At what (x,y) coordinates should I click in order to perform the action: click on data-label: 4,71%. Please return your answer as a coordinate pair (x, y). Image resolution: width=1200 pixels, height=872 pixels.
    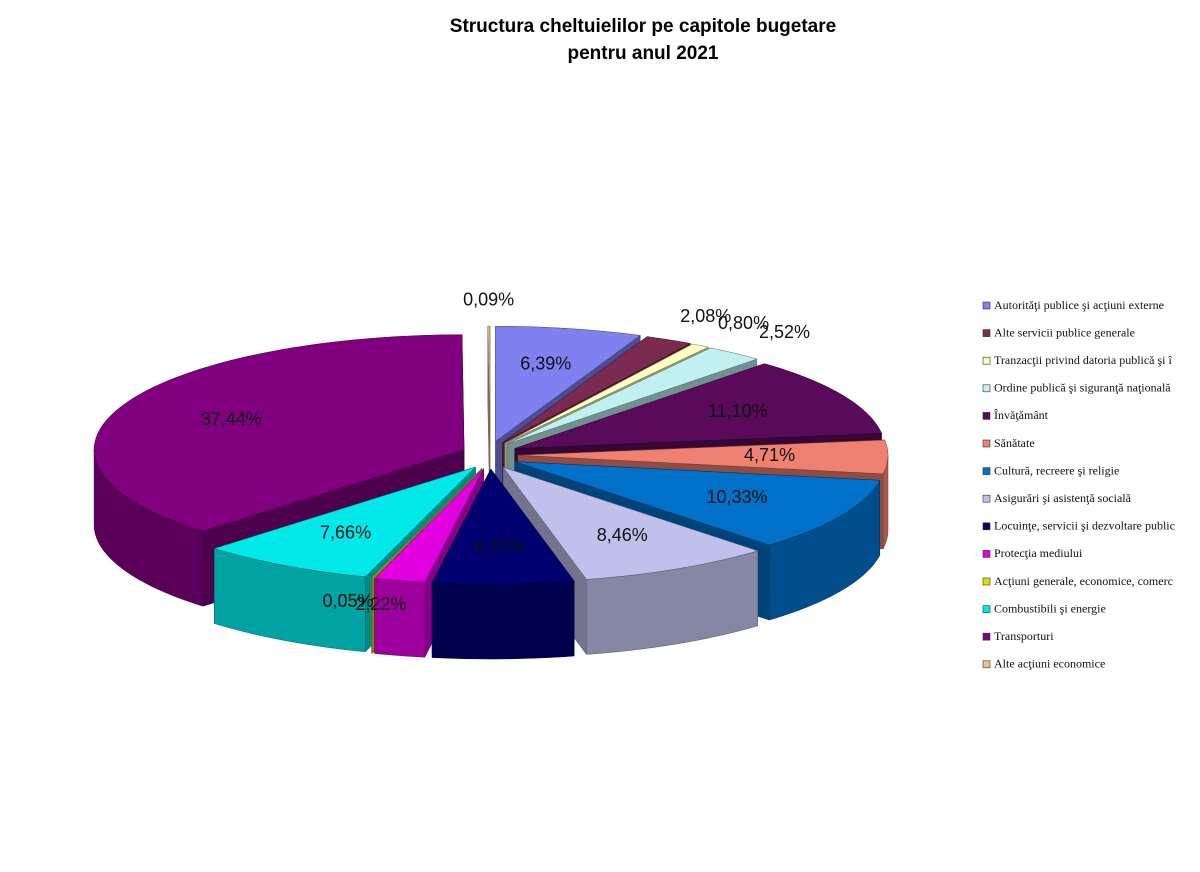
    Looking at the image, I should click on (769, 455).